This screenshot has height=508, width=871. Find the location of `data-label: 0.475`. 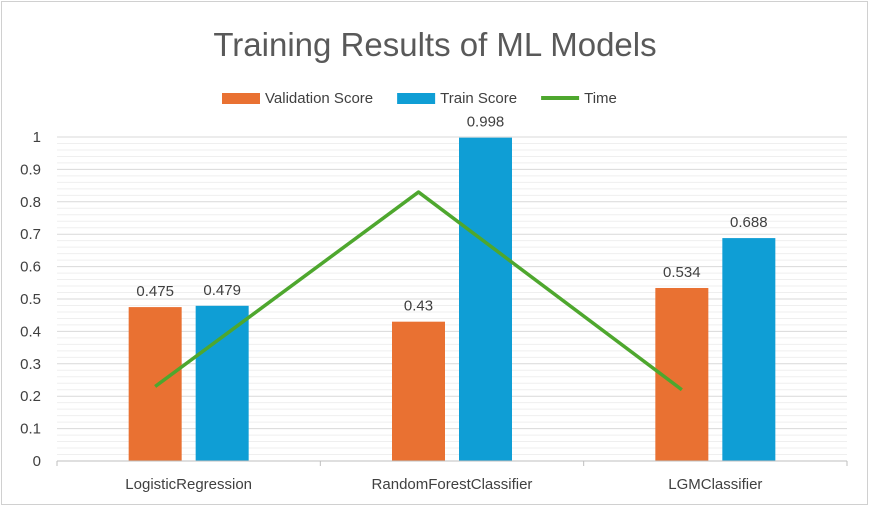

data-label: 0.475 is located at coordinates (155, 291).